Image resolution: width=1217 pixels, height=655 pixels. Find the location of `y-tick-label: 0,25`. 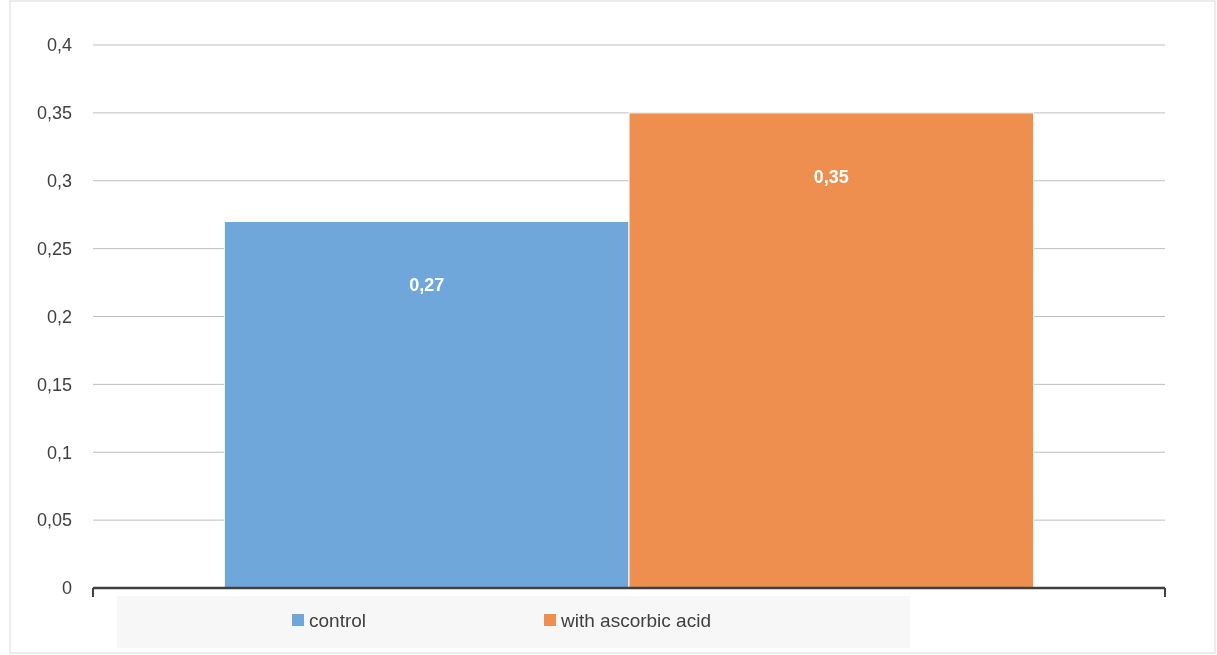

y-tick-label: 0,25 is located at coordinates (54, 248).